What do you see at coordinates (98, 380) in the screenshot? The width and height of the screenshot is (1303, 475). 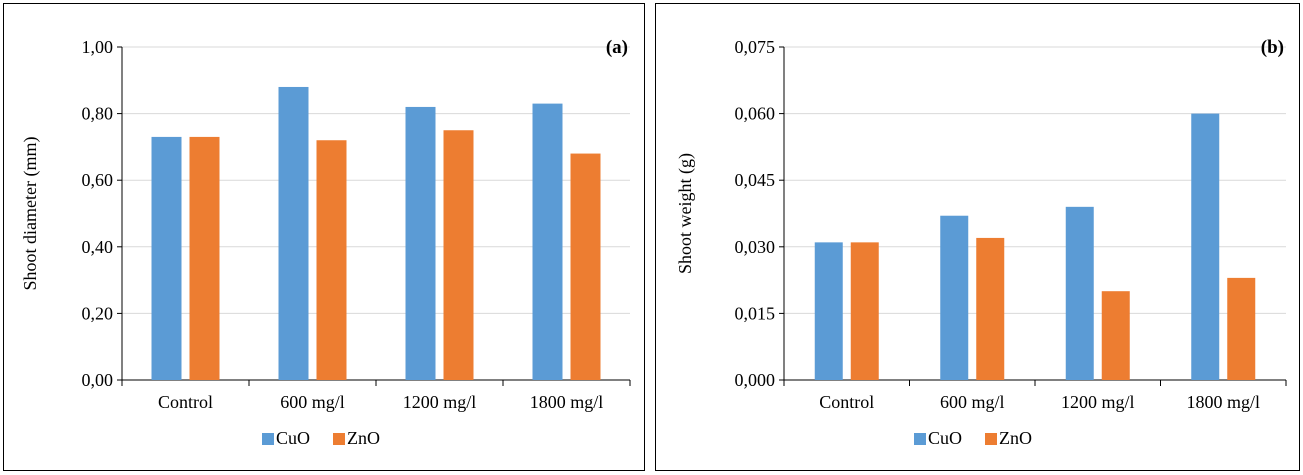 I see `chart-0-ytick-label: 0,00` at bounding box center [98, 380].